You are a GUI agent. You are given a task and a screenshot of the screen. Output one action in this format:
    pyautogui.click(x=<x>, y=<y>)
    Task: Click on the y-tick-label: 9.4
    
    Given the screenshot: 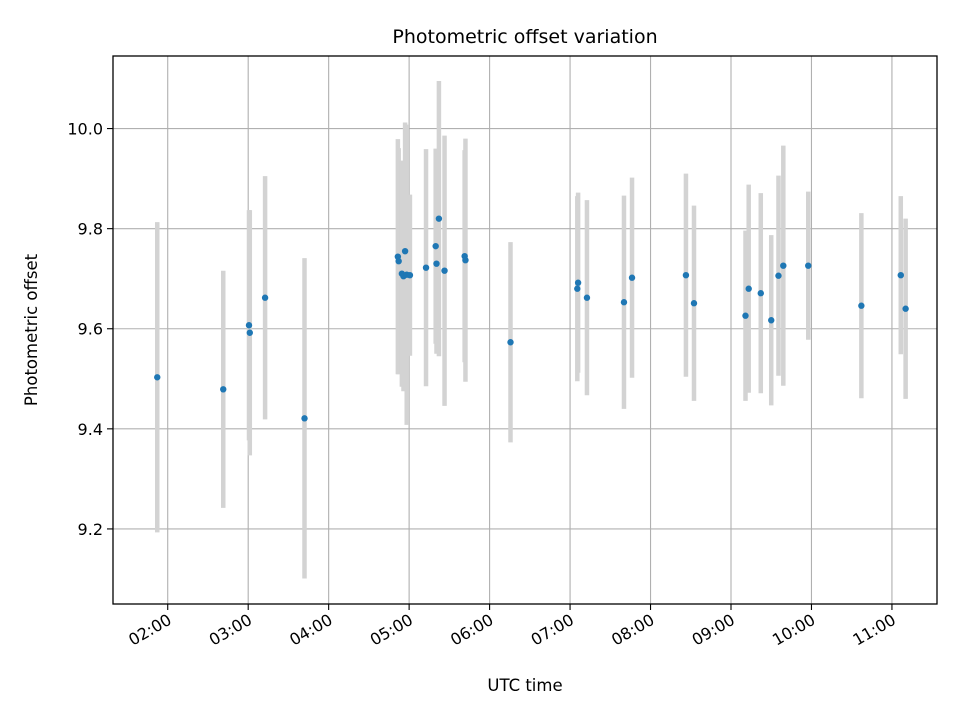 What is the action you would take?
    pyautogui.click(x=90, y=429)
    